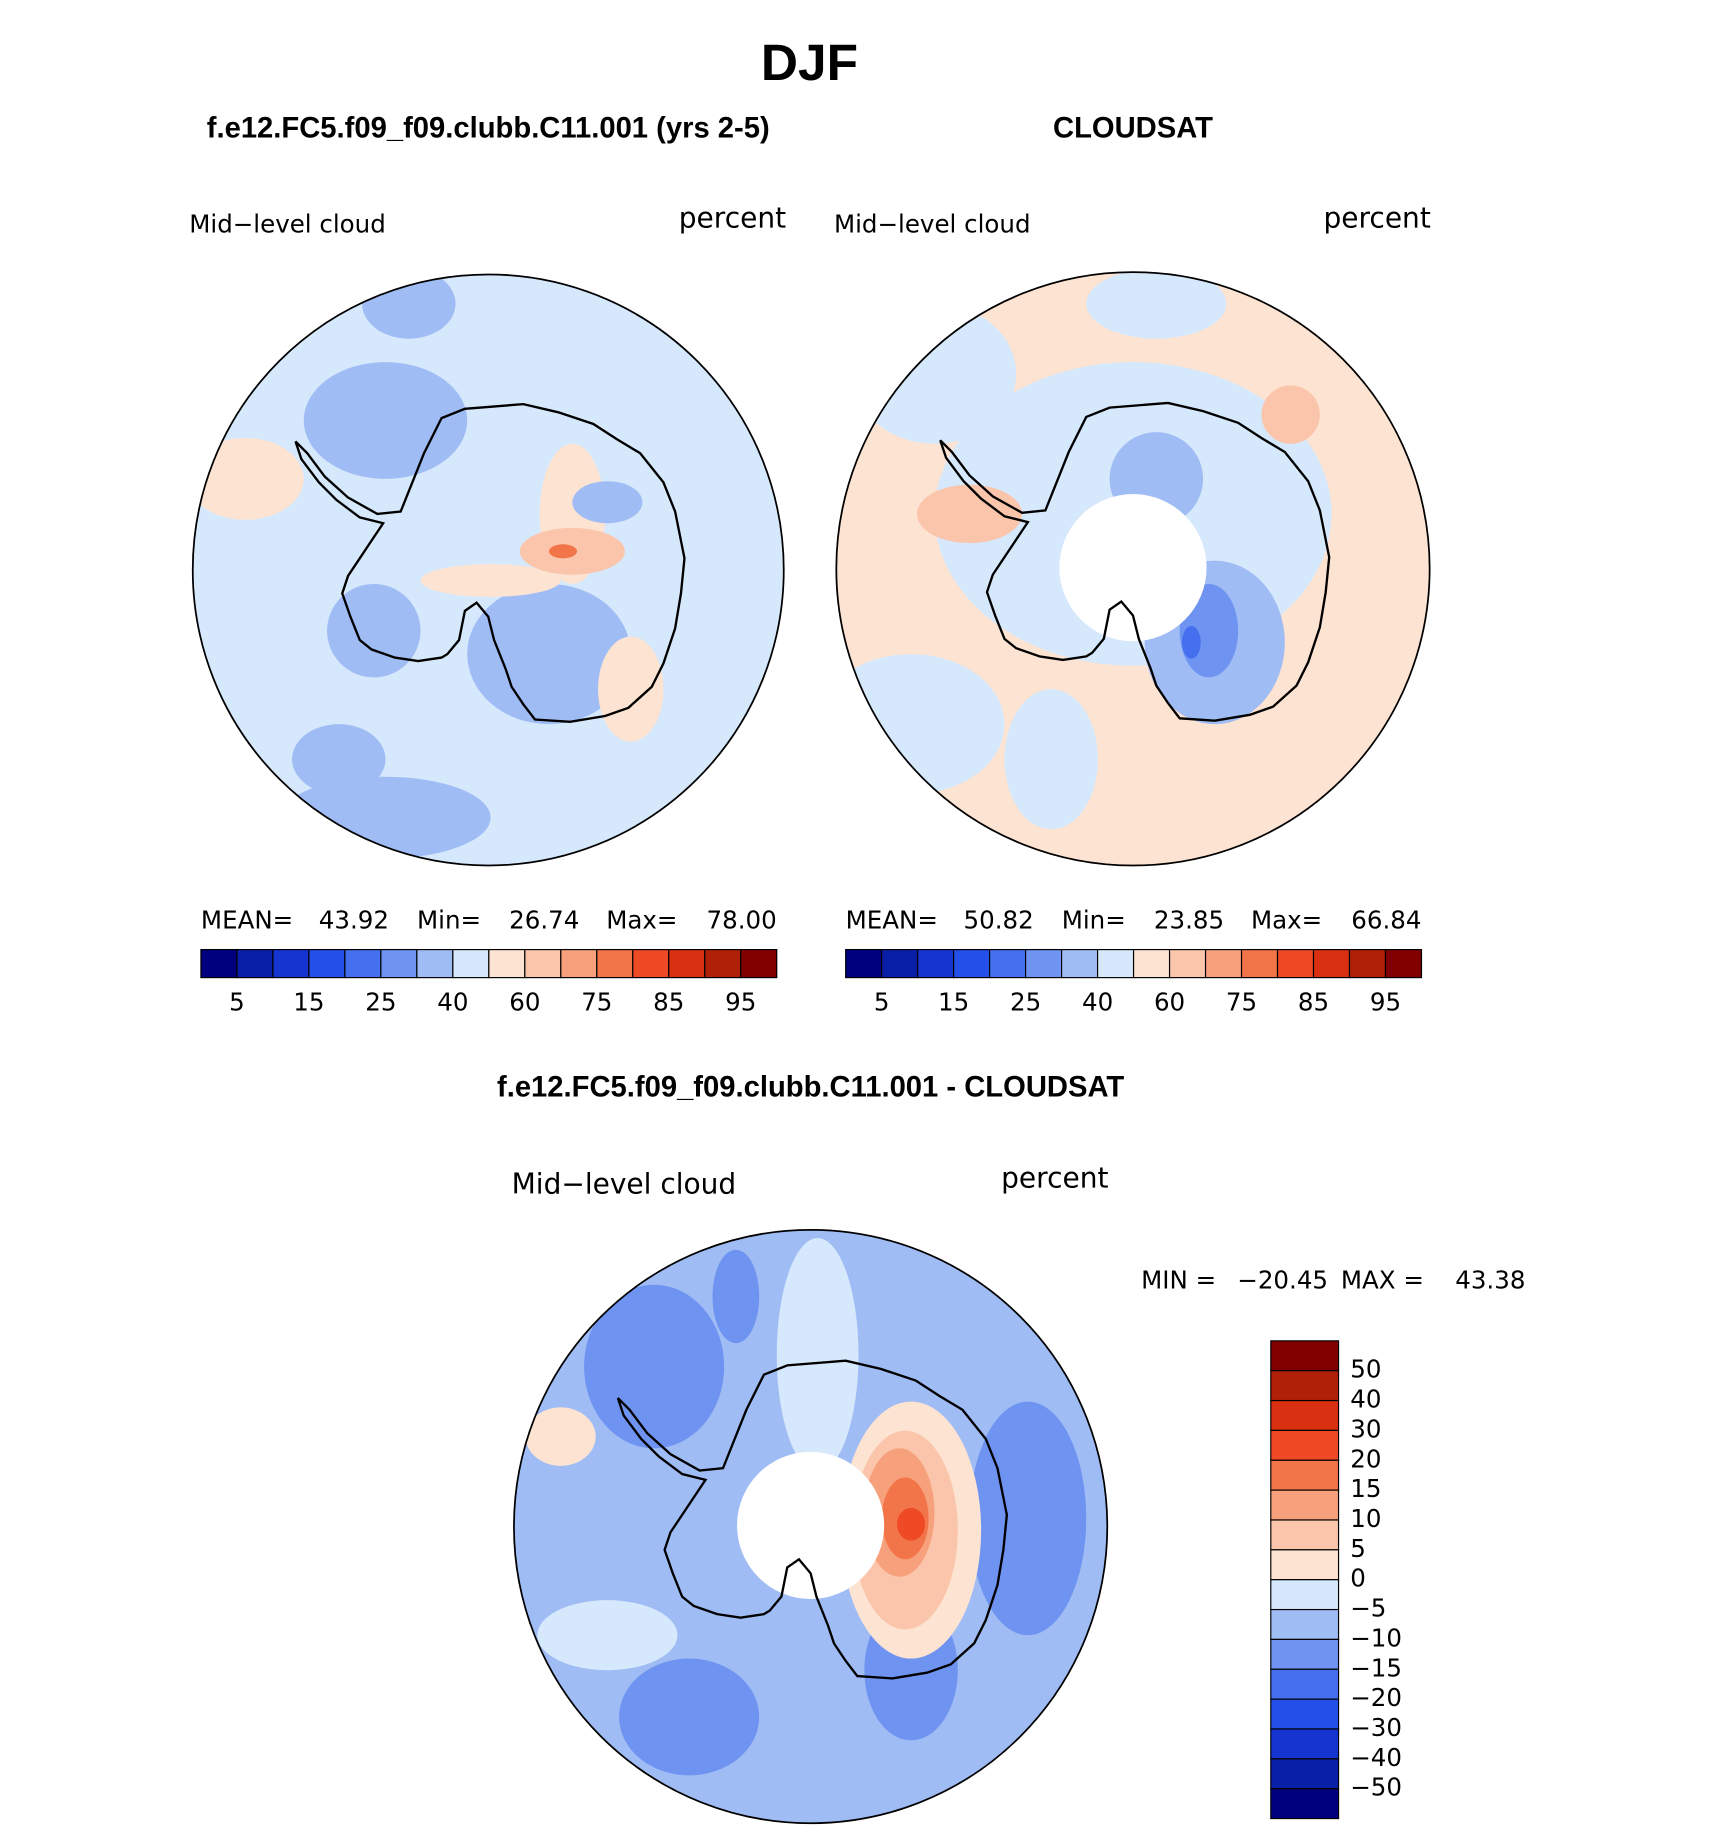  Describe the element at coordinates (1189, 920) in the screenshot. I see `stat-value: 23.85` at that location.